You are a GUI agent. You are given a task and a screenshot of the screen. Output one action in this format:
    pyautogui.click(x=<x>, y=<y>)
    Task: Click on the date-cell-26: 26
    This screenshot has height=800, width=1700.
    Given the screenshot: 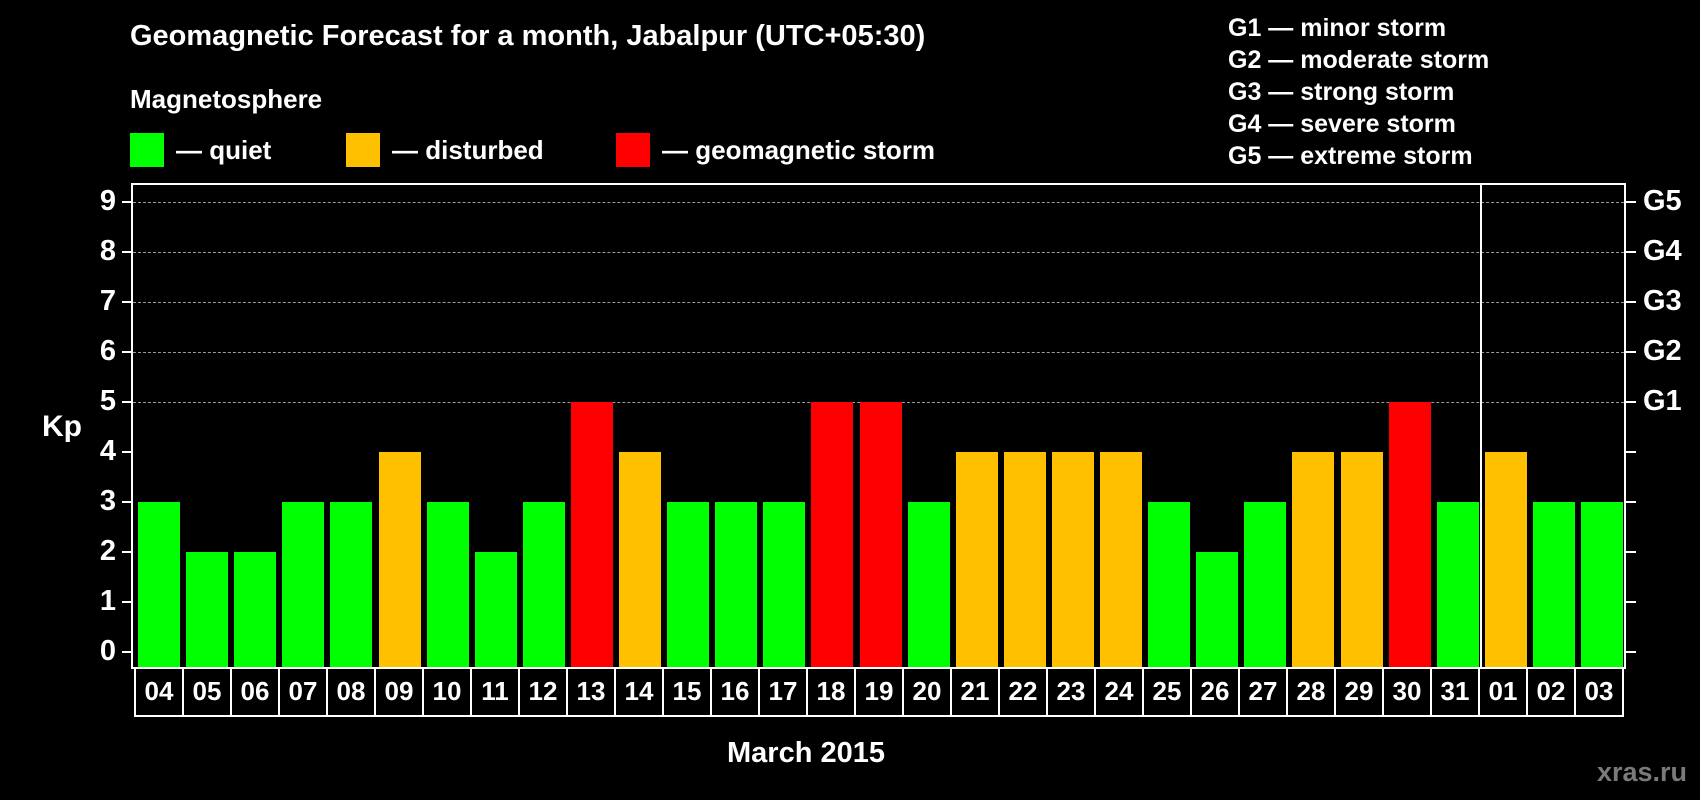 What is the action you would take?
    pyautogui.click(x=1216, y=691)
    